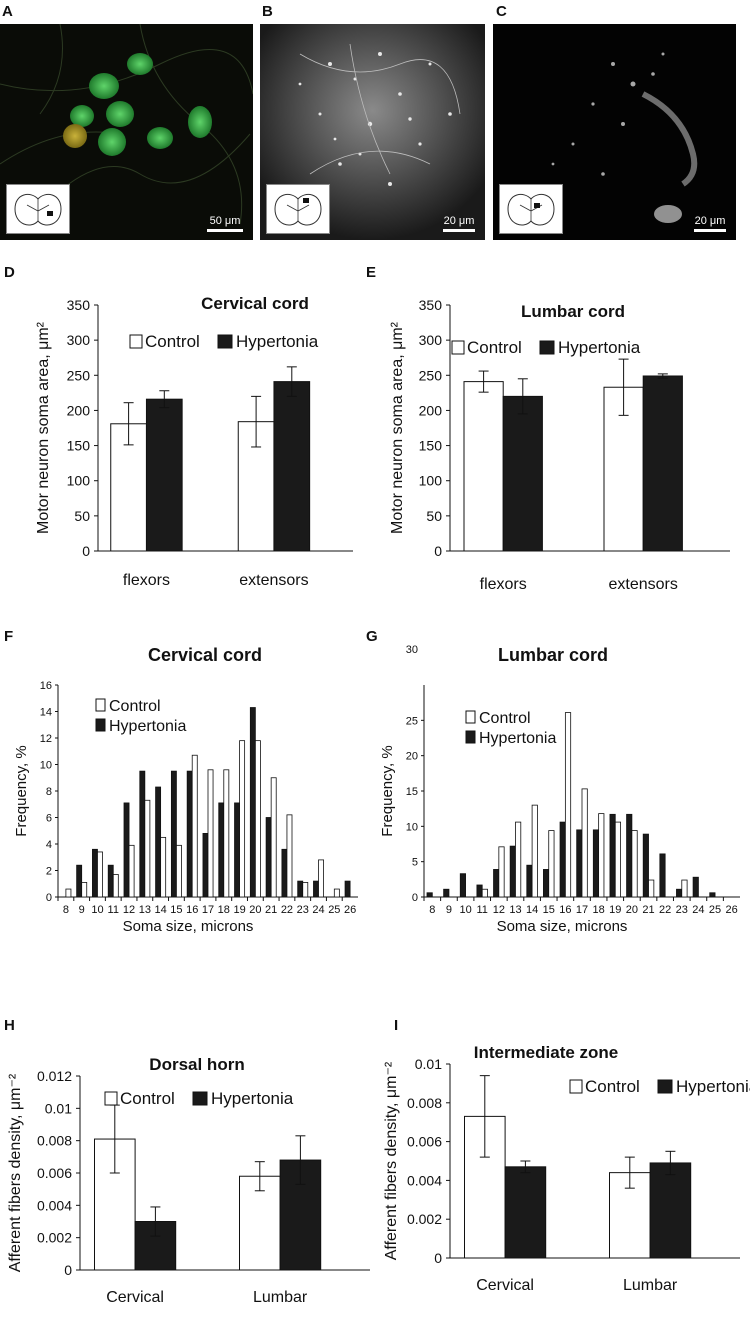 The height and width of the screenshot is (1318, 750). What do you see at coordinates (599, 910) in the screenshot?
I see `x-tick-label: 18` at bounding box center [599, 910].